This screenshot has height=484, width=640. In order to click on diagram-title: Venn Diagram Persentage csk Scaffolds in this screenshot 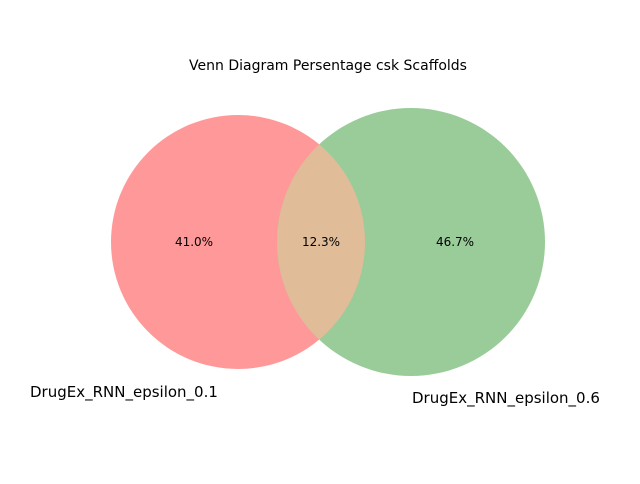, I will do `click(328, 66)`.